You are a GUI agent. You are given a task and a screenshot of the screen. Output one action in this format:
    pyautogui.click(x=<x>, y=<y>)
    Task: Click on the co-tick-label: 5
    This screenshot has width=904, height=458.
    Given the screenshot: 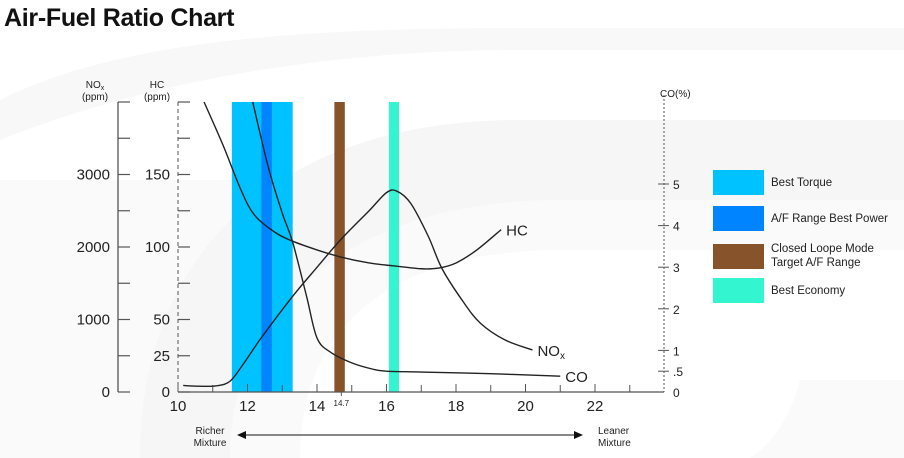 What is the action you would take?
    pyautogui.click(x=676, y=185)
    